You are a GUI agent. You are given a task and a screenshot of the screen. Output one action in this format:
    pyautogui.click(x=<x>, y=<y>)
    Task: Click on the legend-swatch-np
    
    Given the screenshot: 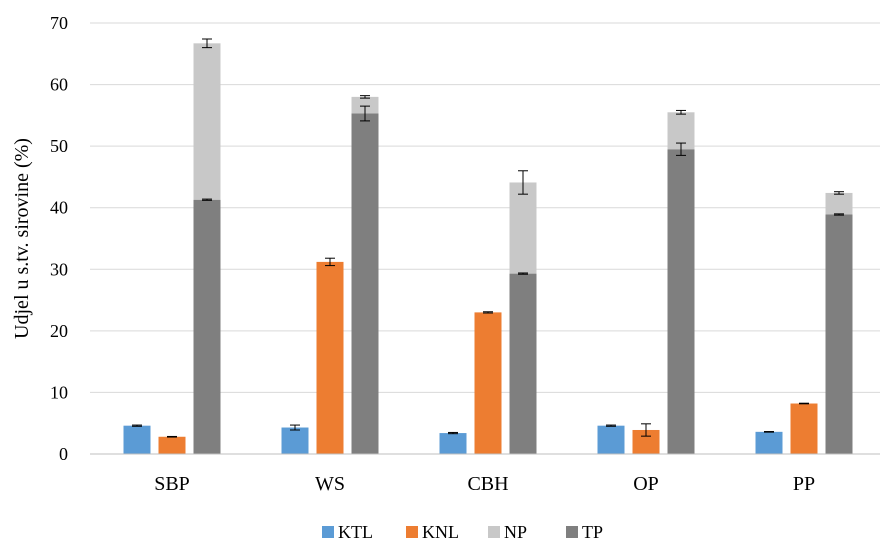 What is the action you would take?
    pyautogui.click(x=494, y=532)
    